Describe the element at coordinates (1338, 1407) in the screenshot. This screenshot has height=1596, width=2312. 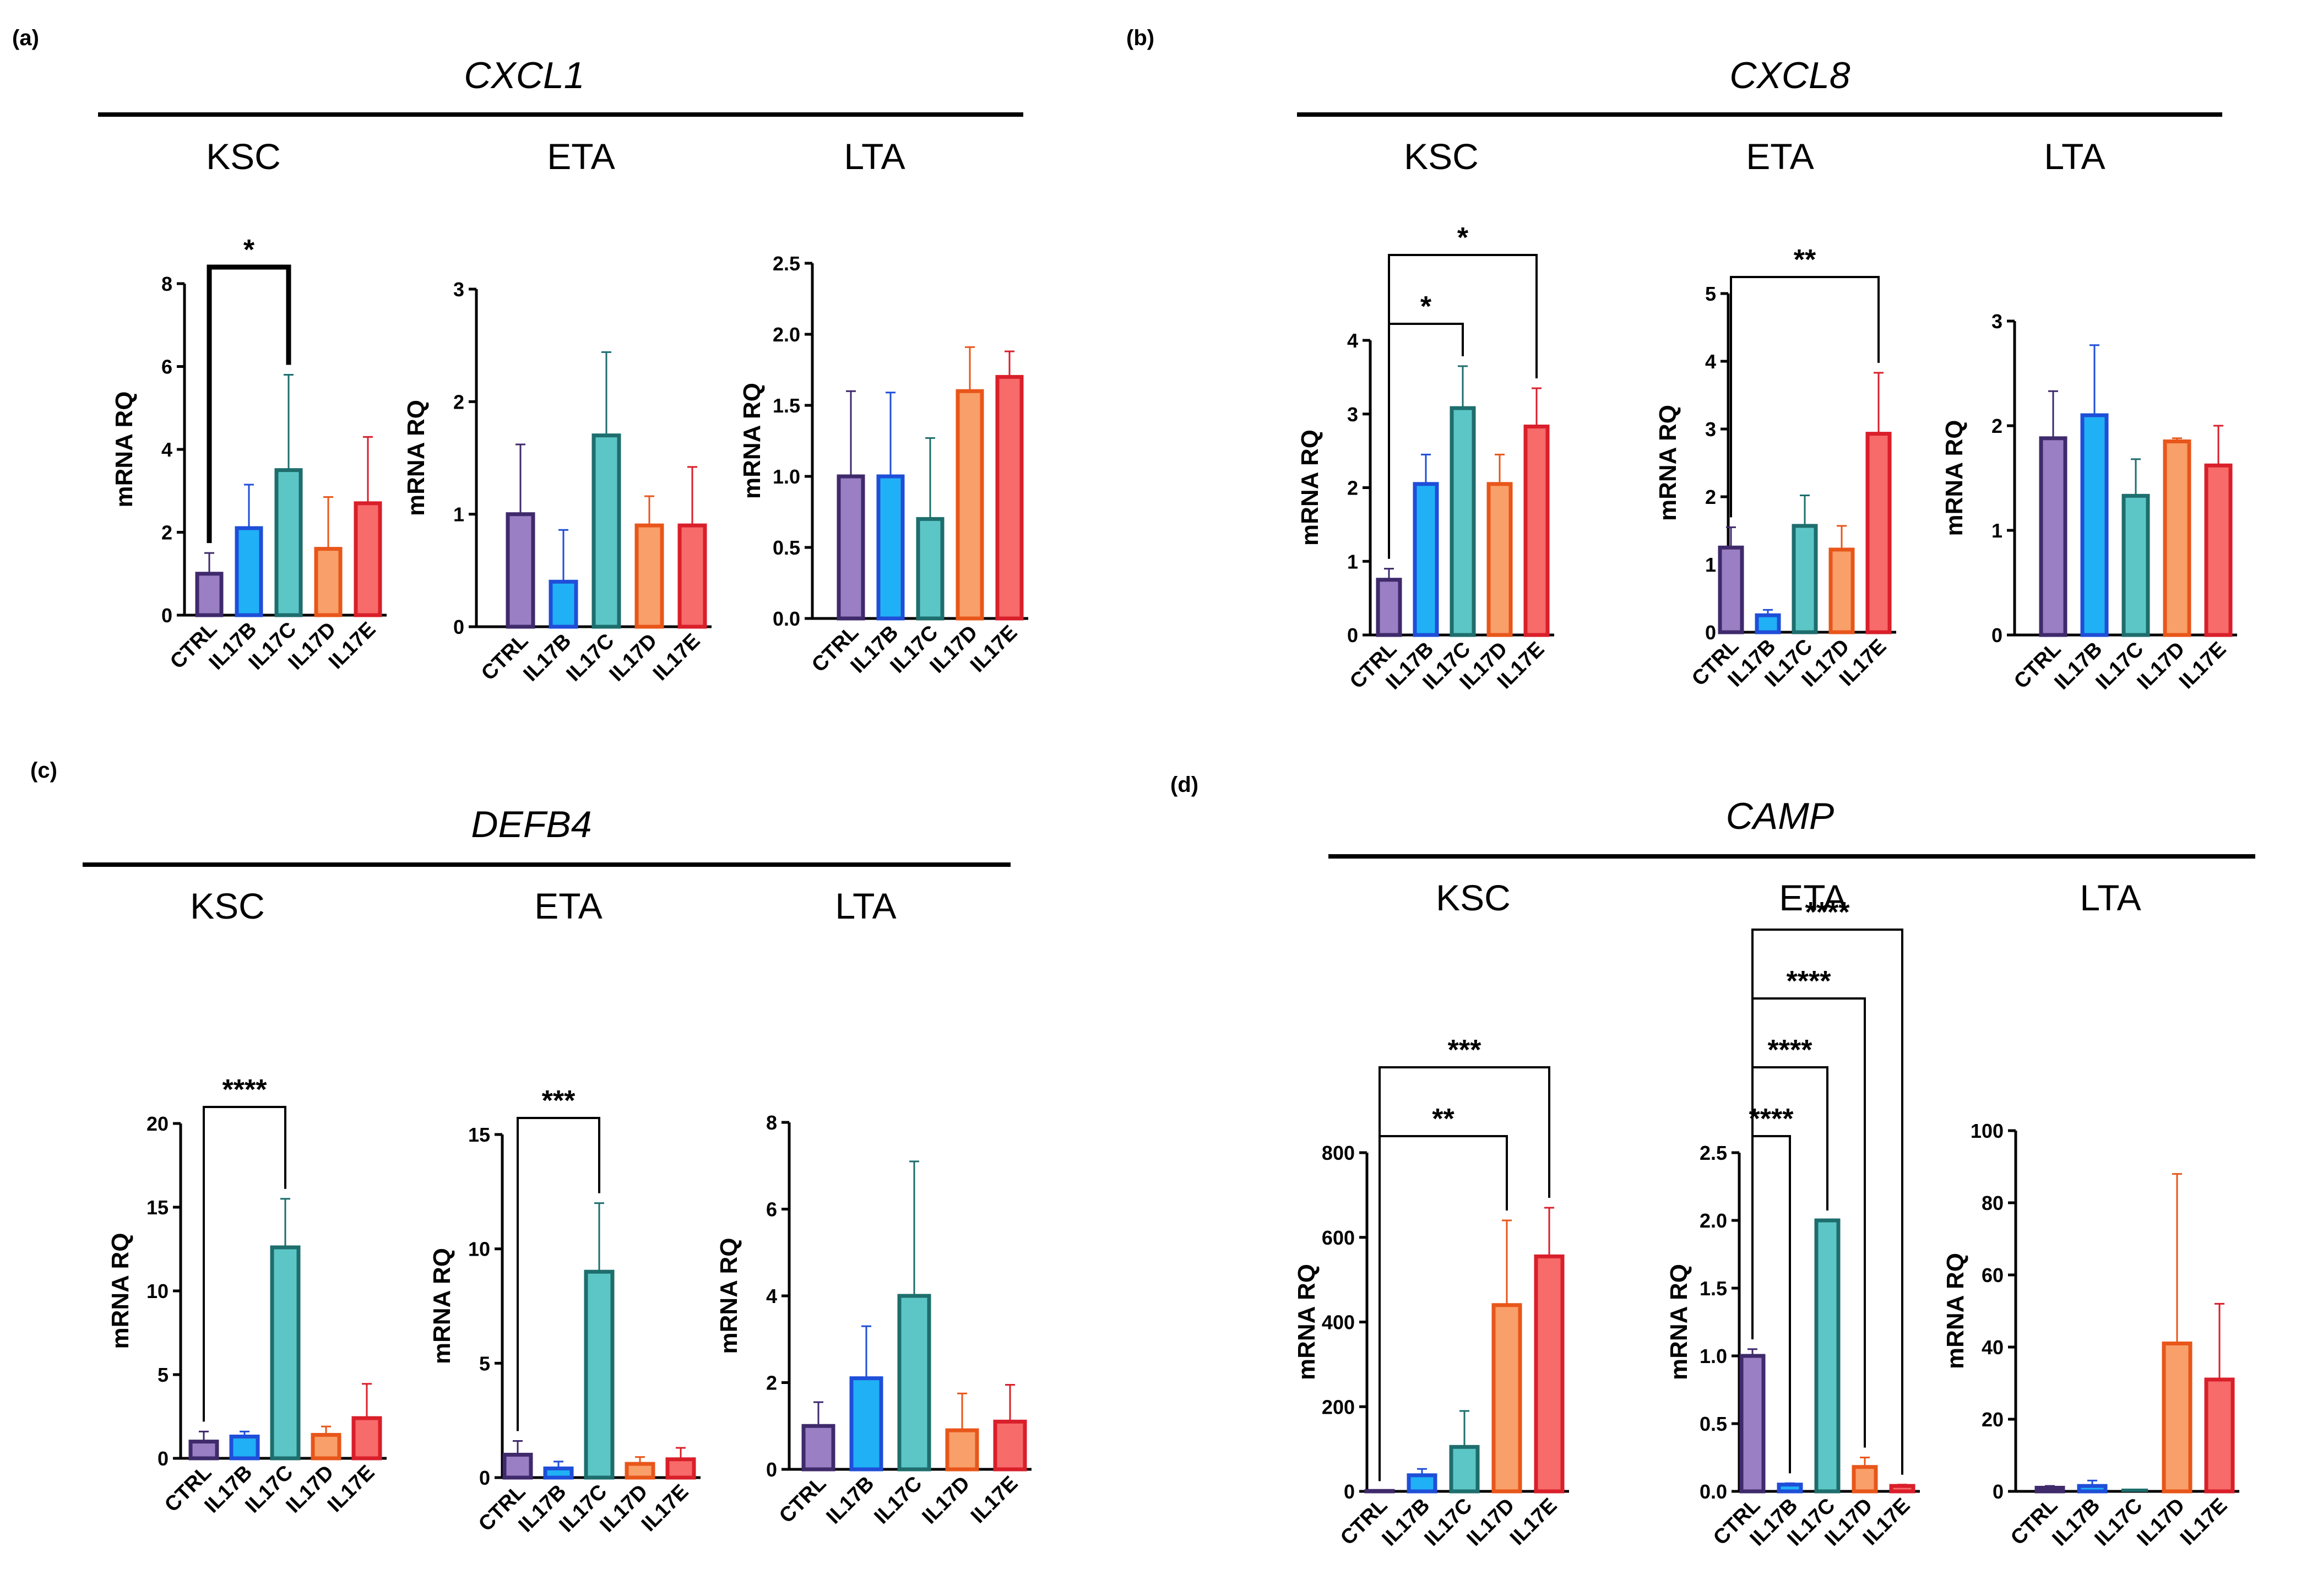
I see `y-tick-label: 200` at that location.